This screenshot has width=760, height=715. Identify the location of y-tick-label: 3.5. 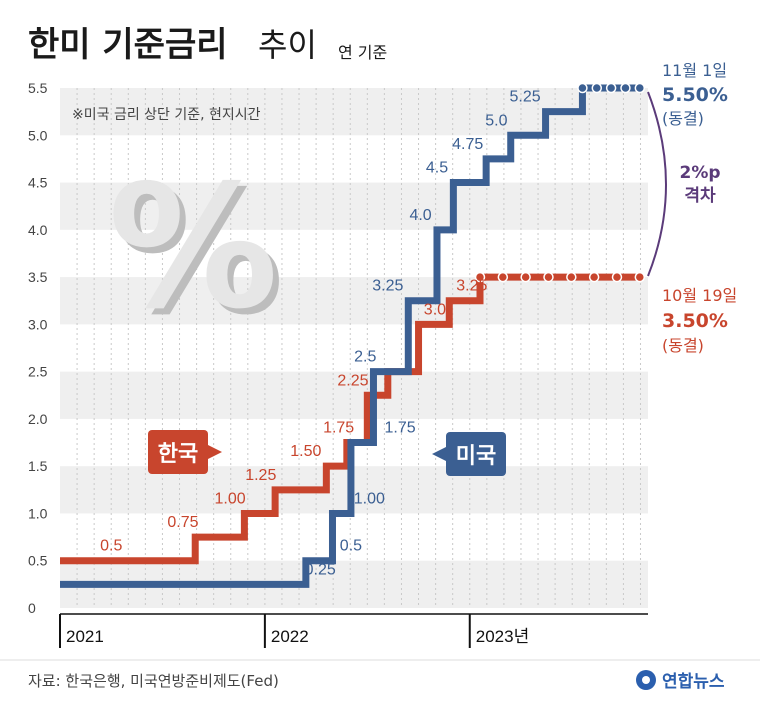
(38, 277).